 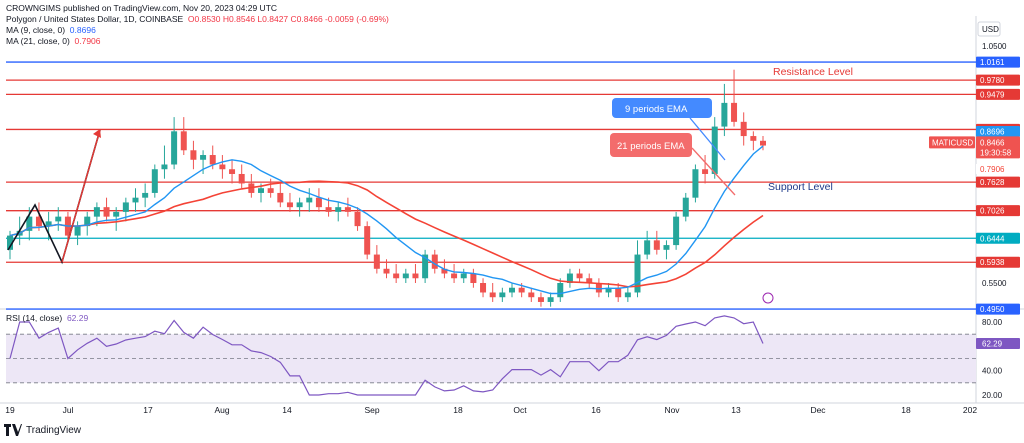 I want to click on low-value: L0.8427, so click(x=273, y=19).